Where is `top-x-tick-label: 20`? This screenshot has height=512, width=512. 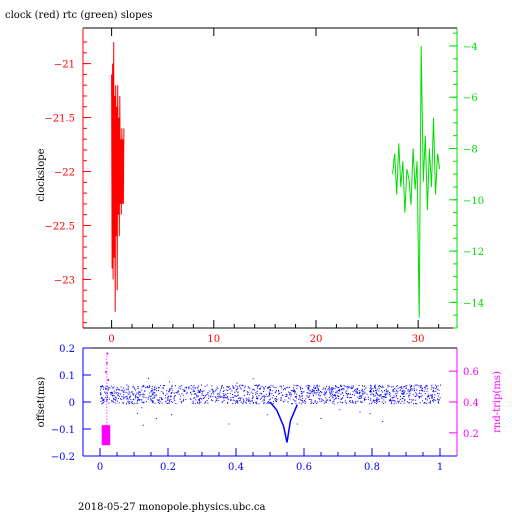 top-x-tick-label: 20 is located at coordinates (316, 339).